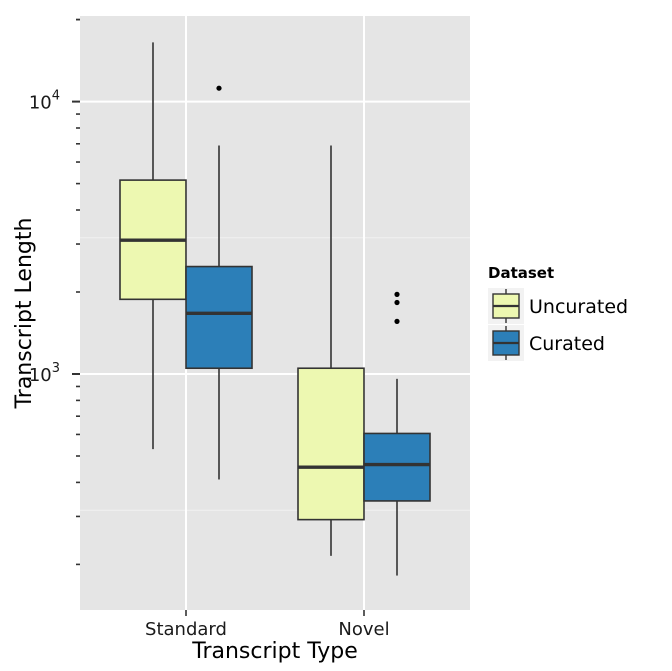  I want to click on box-curated-standard, so click(219, 282).